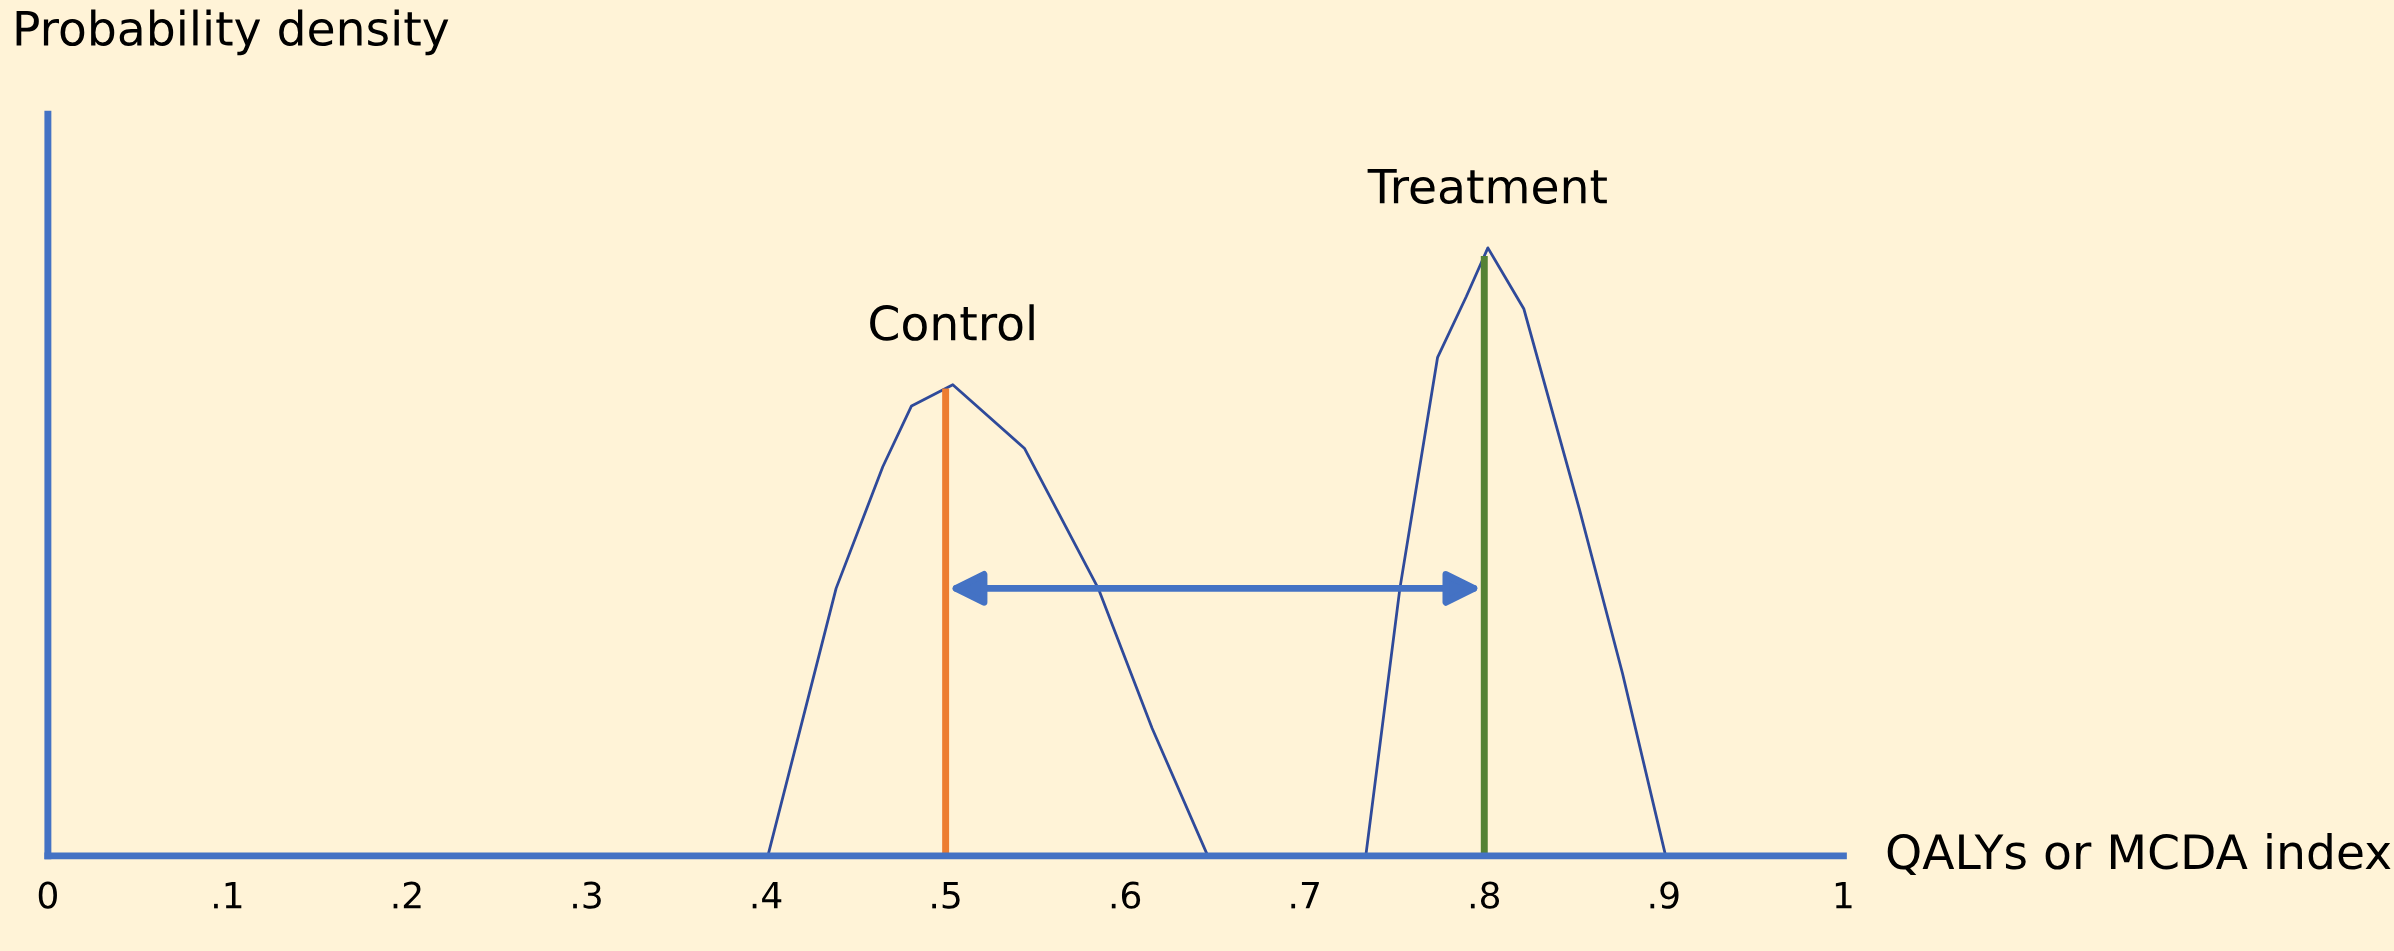 The width and height of the screenshot is (2394, 951). What do you see at coordinates (407, 895) in the screenshot?
I see `x-tick-label: .2` at bounding box center [407, 895].